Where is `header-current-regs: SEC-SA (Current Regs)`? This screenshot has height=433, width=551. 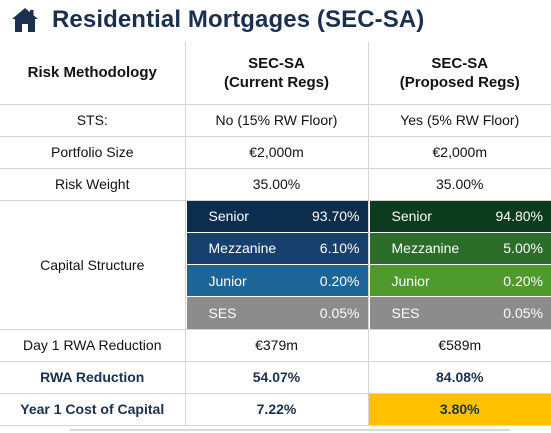
header-current-regs: SEC-SA (Current Regs) is located at coordinates (277, 73).